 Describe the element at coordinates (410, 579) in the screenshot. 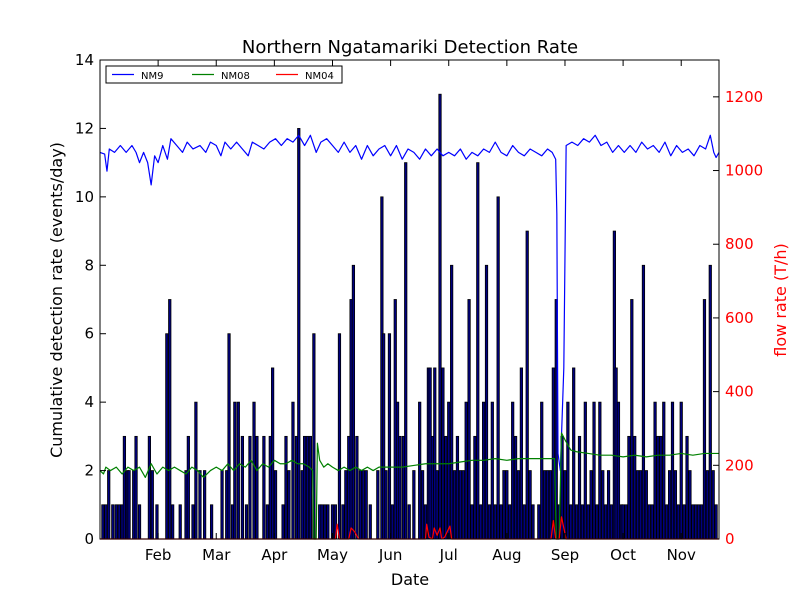

I see `x-axis-label: Date` at that location.